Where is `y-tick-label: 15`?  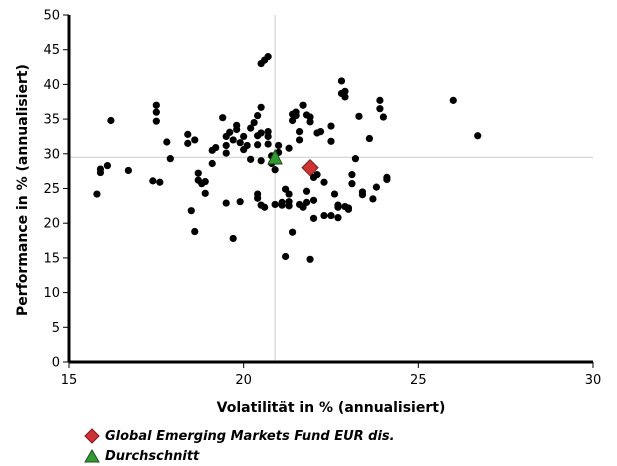 y-tick-label: 15 is located at coordinates (51, 258).